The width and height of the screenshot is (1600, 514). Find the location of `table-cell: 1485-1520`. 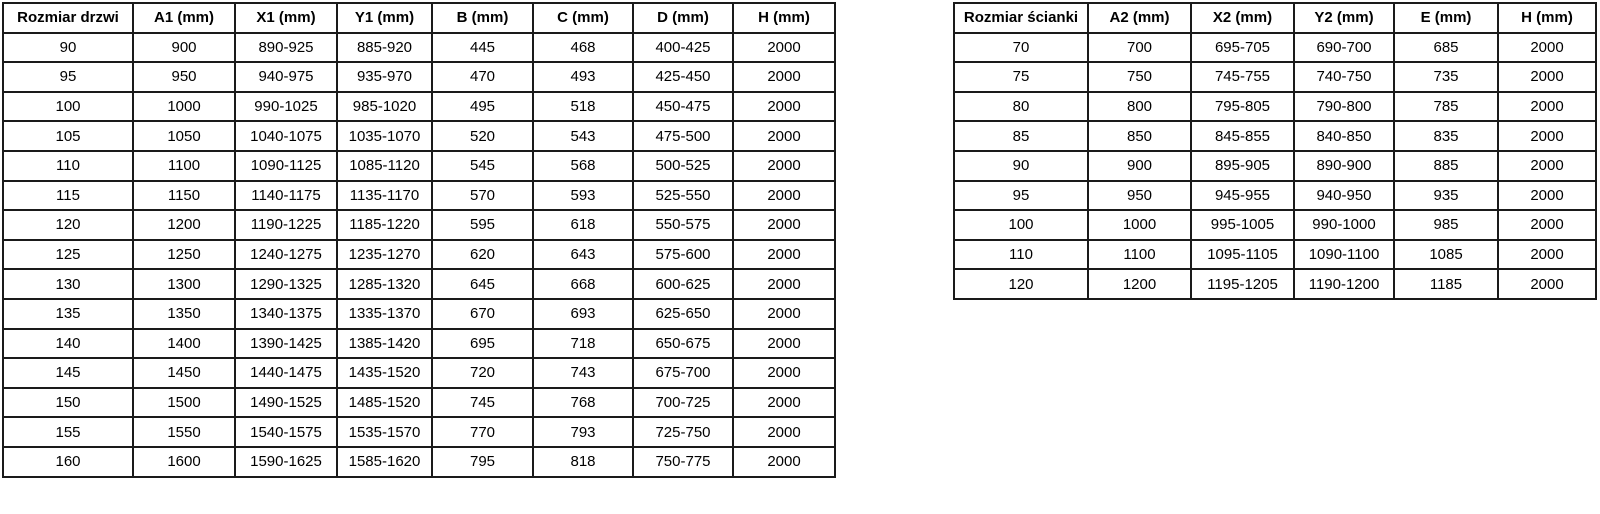

table-cell: 1485-1520 is located at coordinates (384, 402).